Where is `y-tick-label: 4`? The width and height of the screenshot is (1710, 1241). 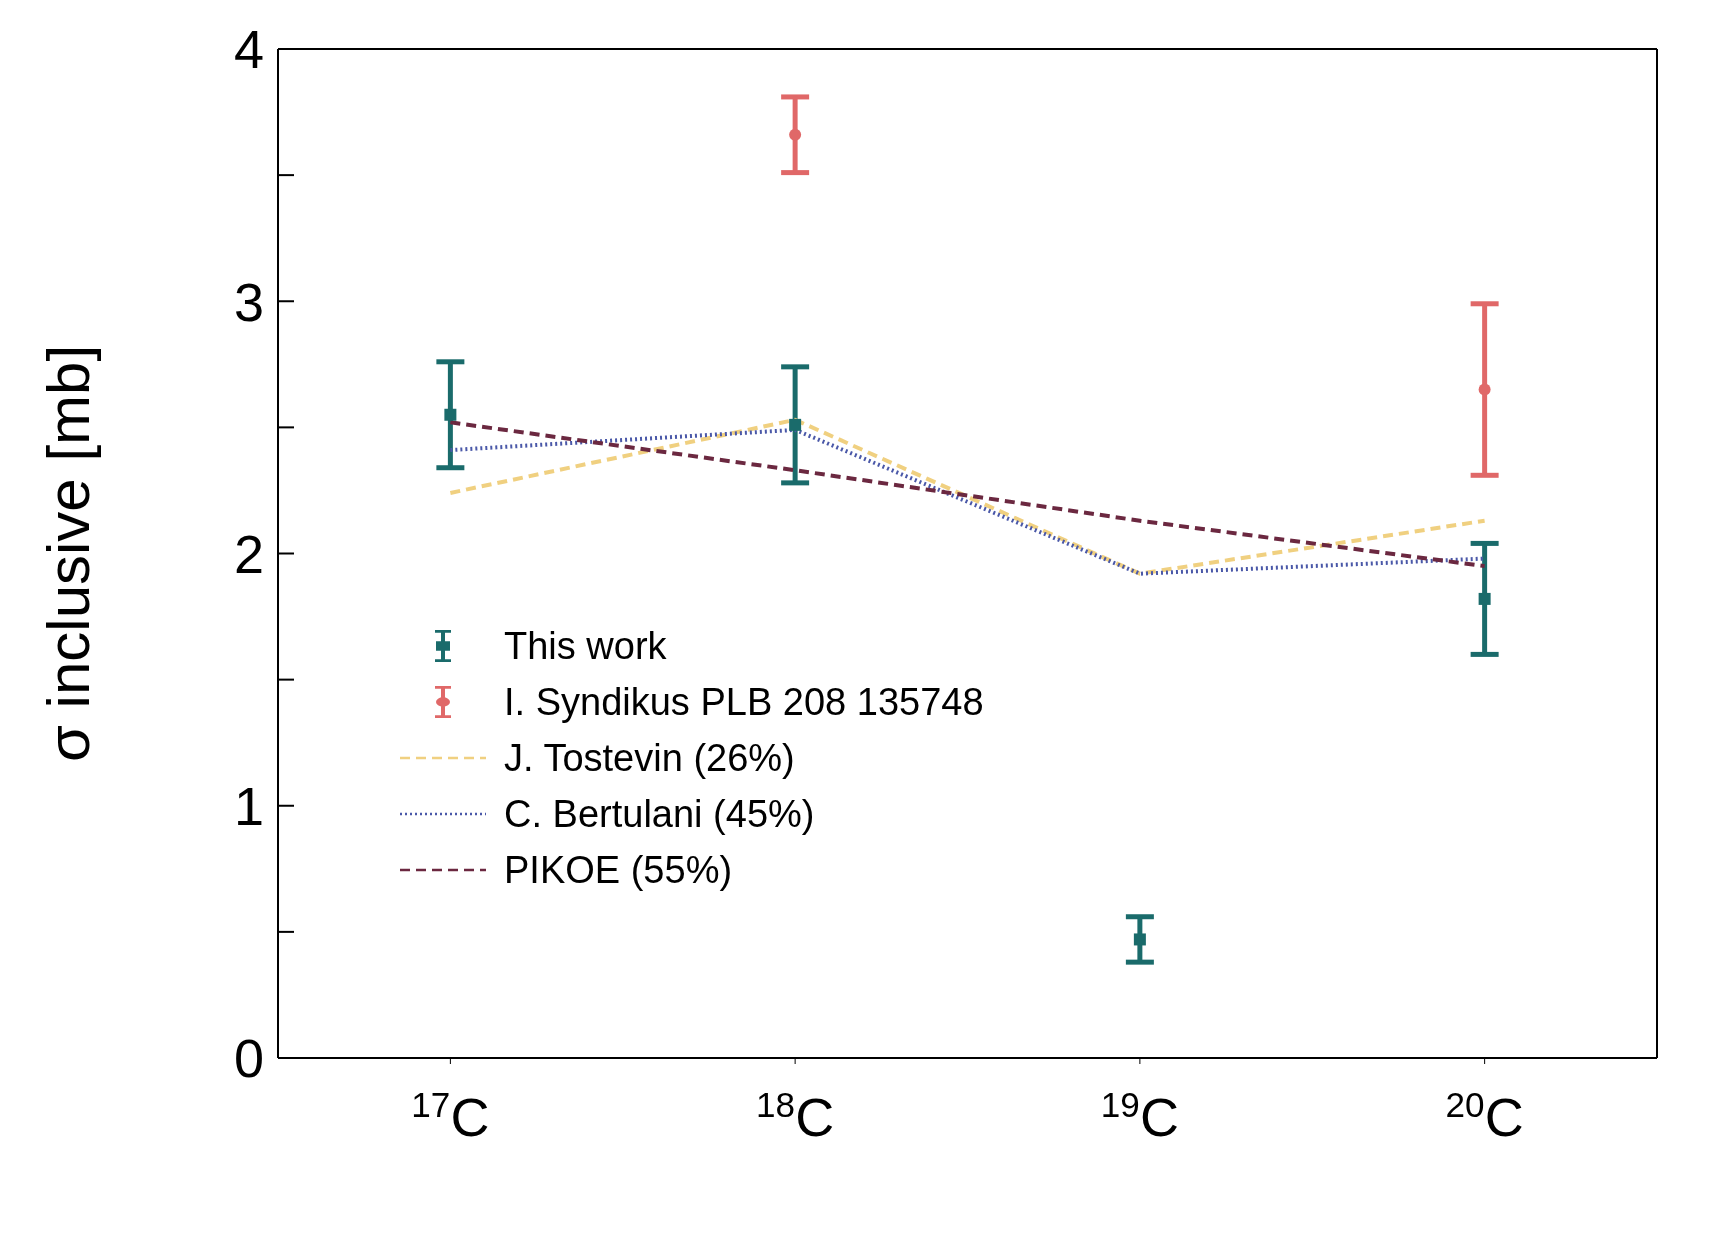 y-tick-label: 4 is located at coordinates (248, 49).